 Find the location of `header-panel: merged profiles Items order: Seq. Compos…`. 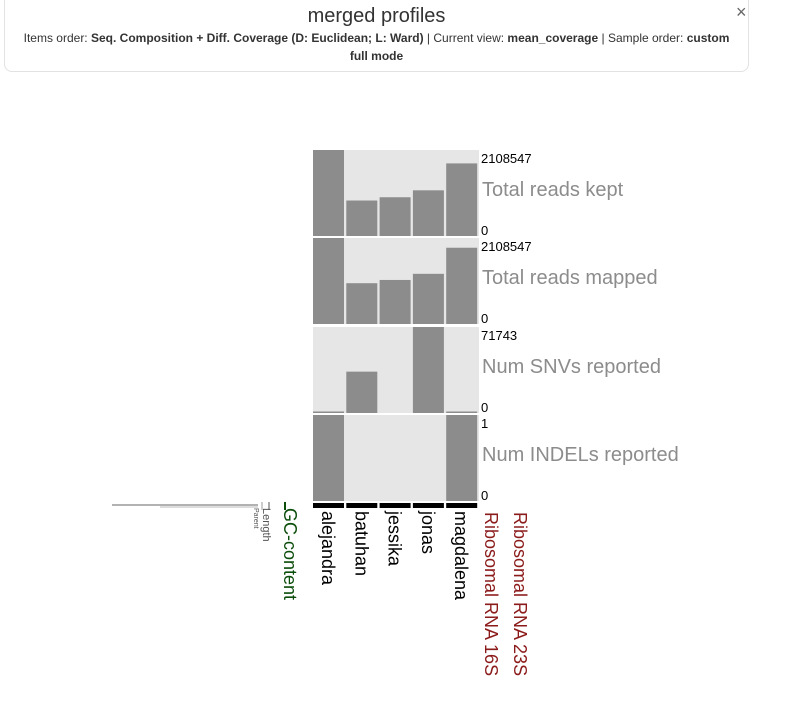

header-panel: merged profiles Items order: Seq. Compos… is located at coordinates (376, 36).